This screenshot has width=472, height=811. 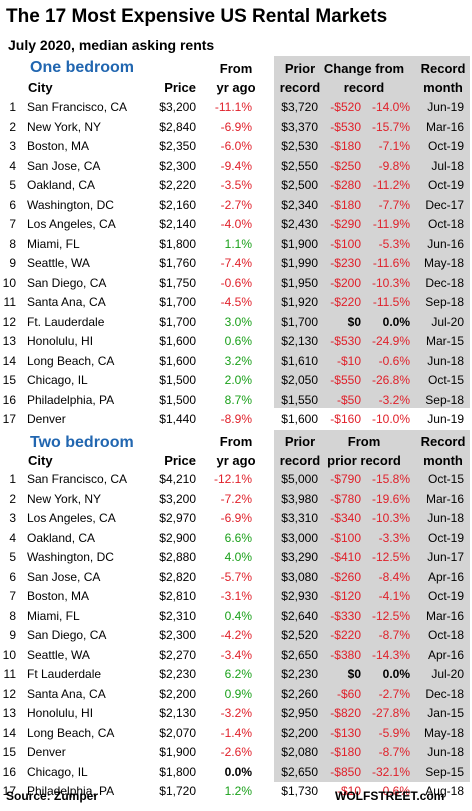 What do you see at coordinates (71, 224) in the screenshot?
I see `city-cell: Los Angeles, CA` at bounding box center [71, 224].